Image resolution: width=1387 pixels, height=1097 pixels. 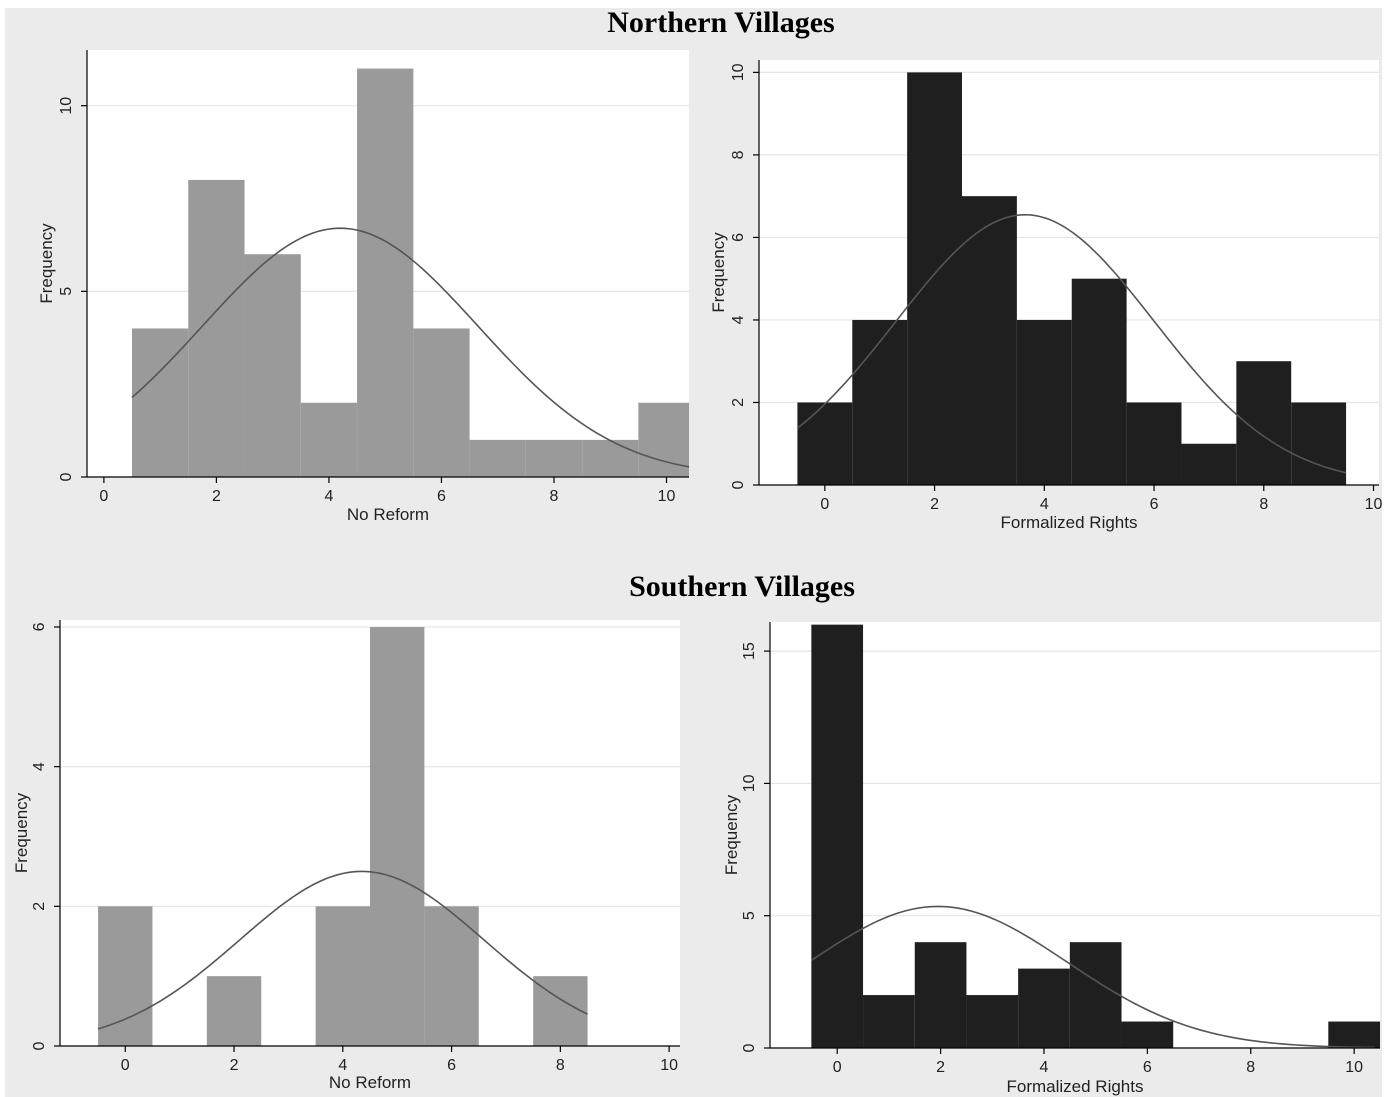 I want to click on y-tick-label: 8, so click(x=738, y=154).